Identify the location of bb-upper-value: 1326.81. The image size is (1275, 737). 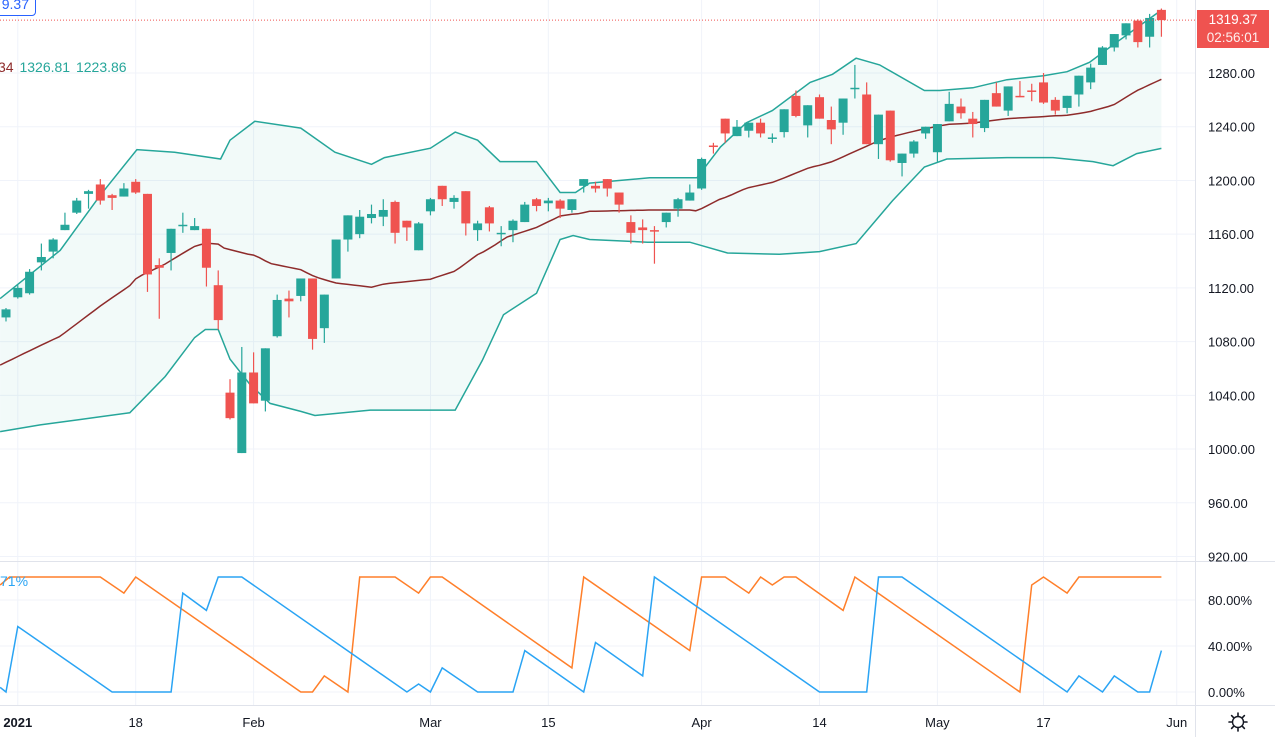
(45, 67).